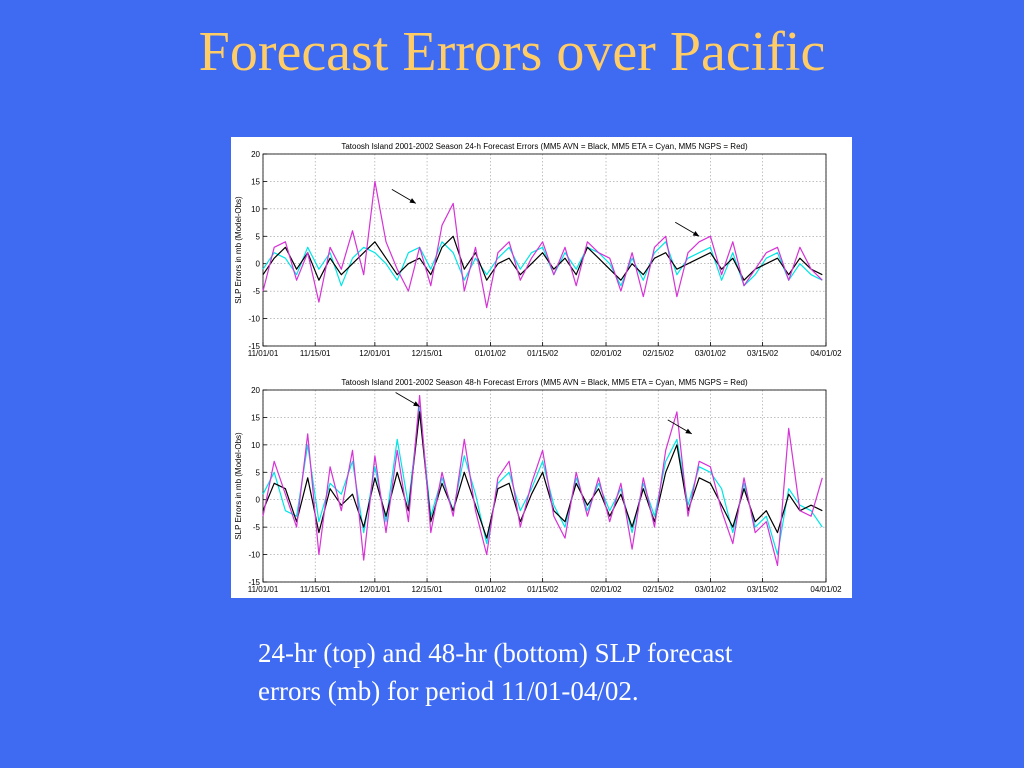  I want to click on chart-48h-ytick-label: 5, so click(258, 472).